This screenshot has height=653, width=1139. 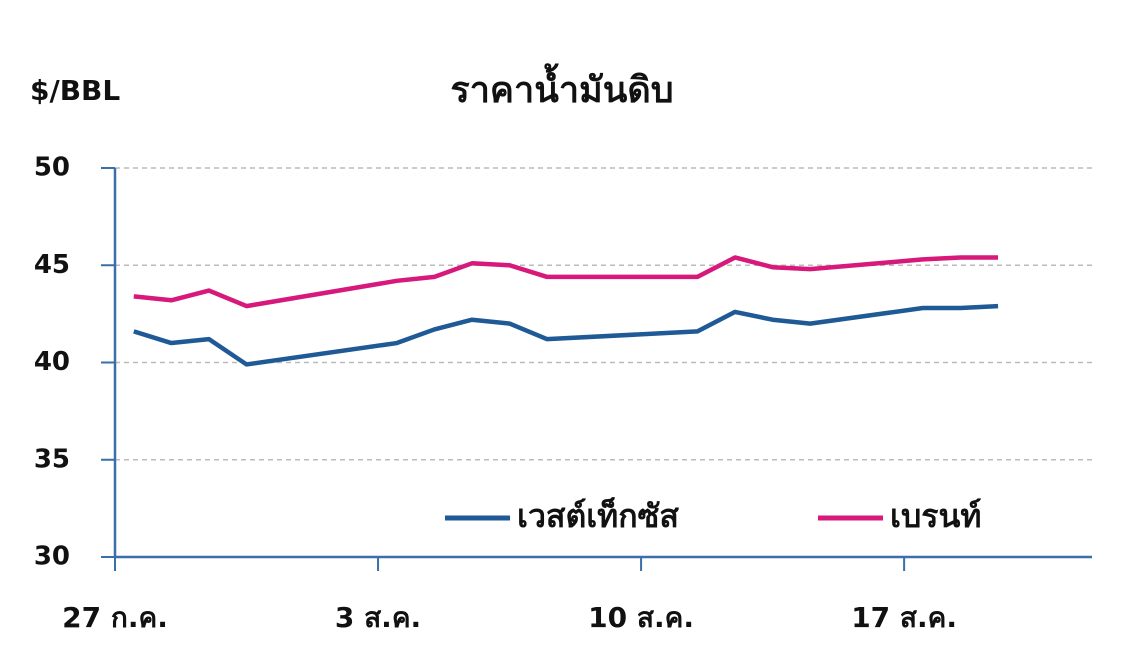 I want to click on x-tick-label: 10 ส.ค., so click(x=641, y=617).